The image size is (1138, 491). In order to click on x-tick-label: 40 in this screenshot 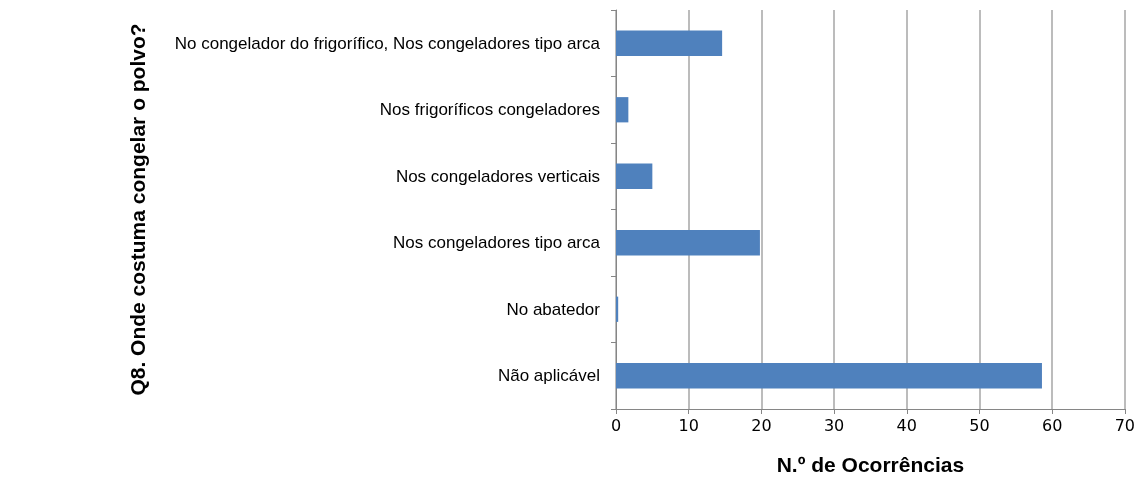, I will do `click(906, 425)`.